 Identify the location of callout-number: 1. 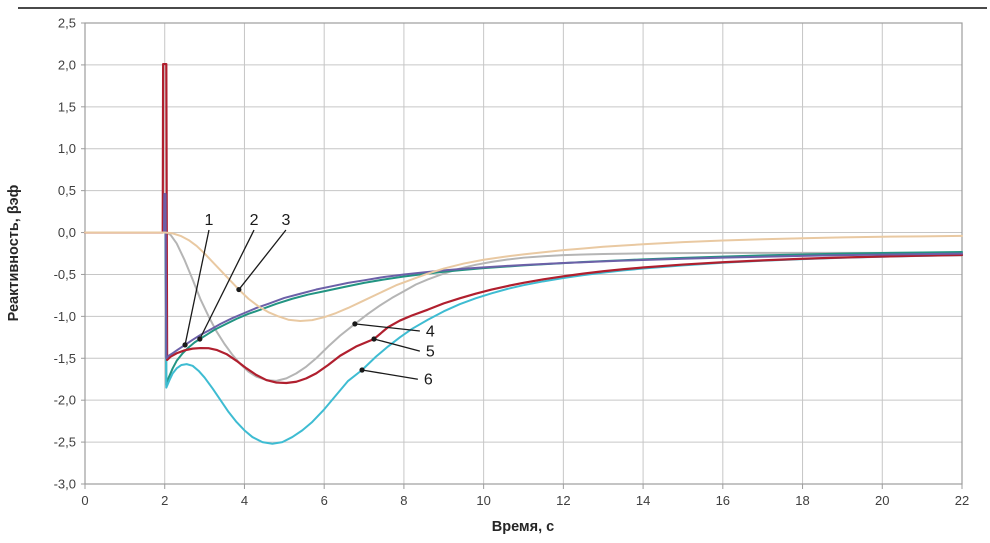
(209, 220).